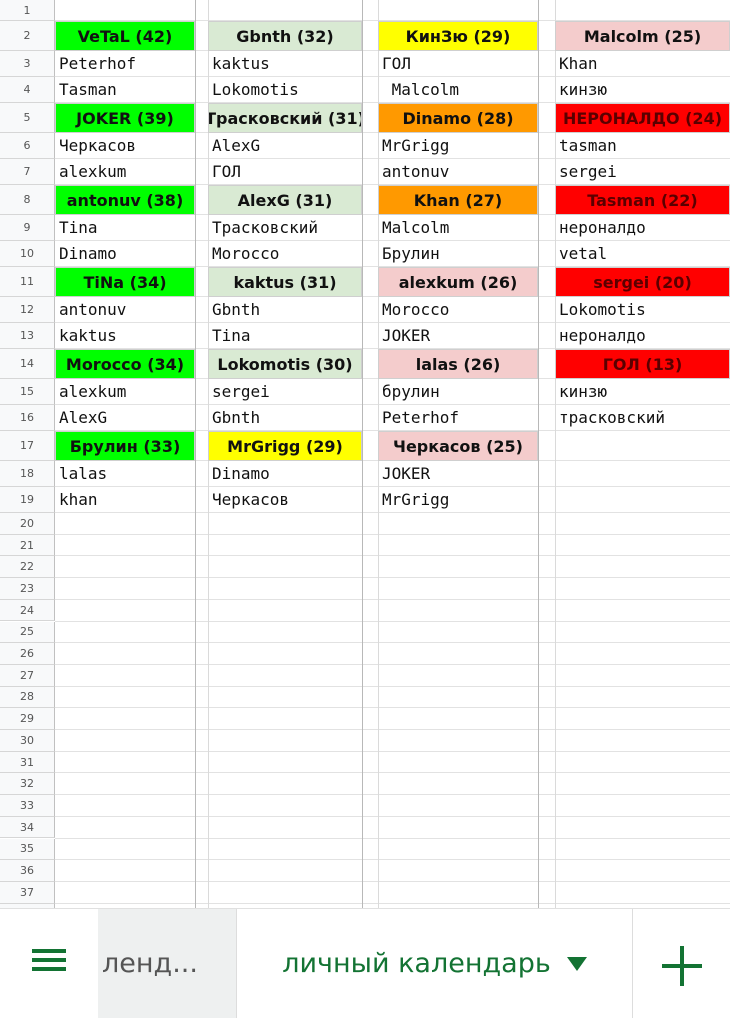 The image size is (730, 1018). I want to click on row-header: 10, so click(27, 254).